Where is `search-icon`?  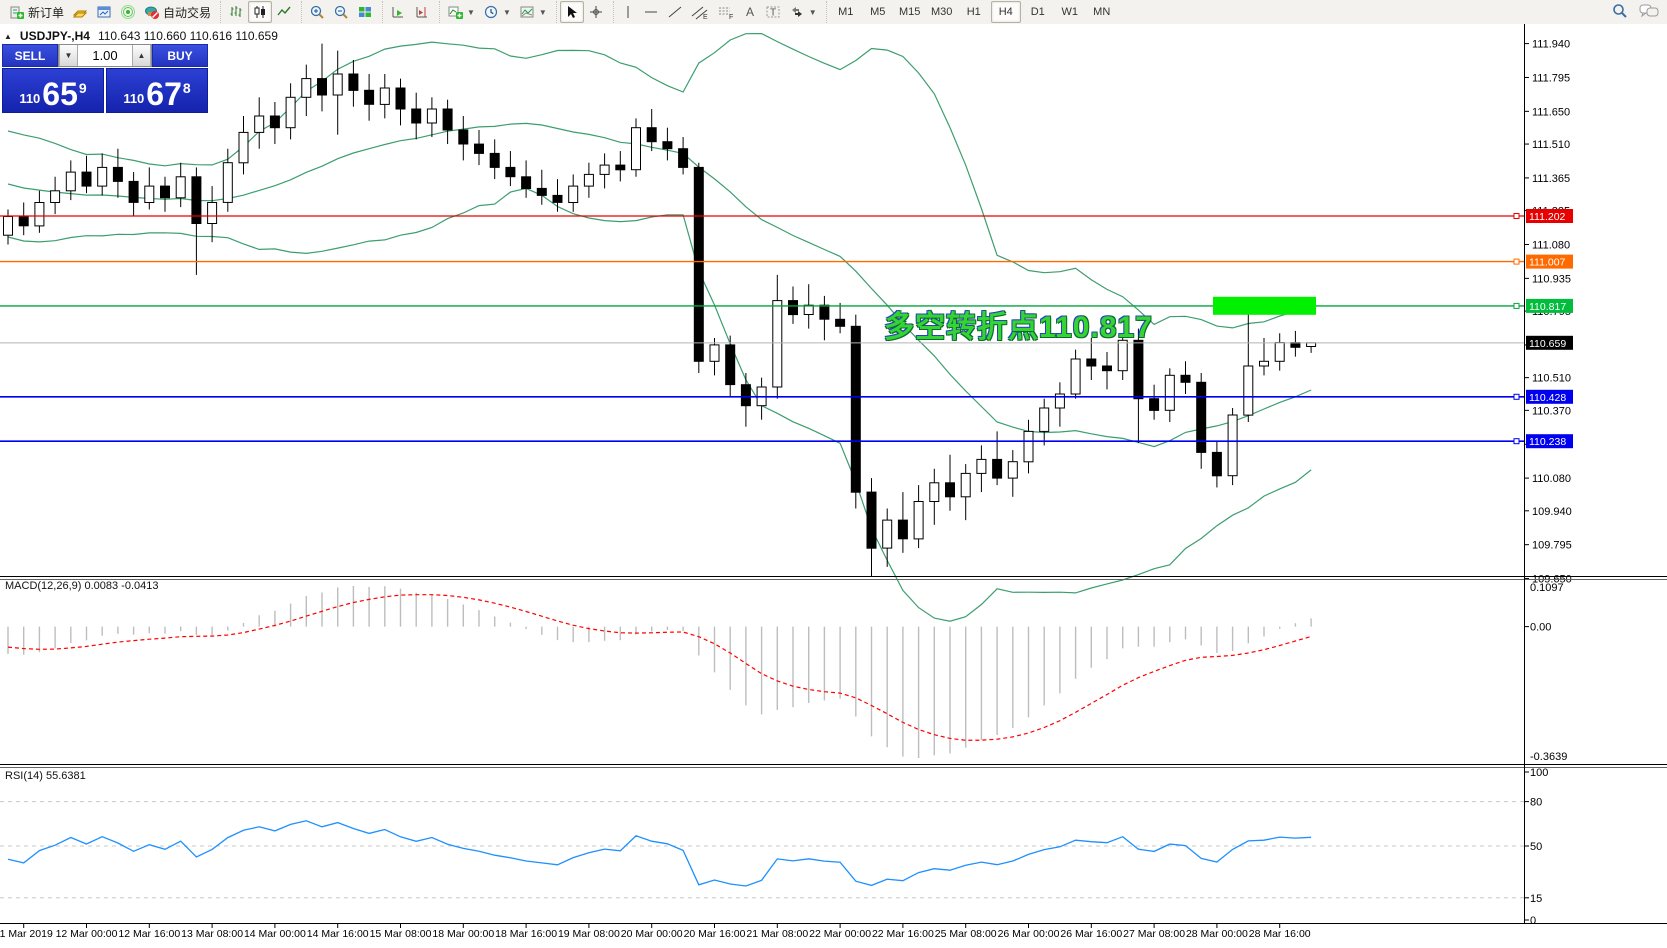
search-icon is located at coordinates (1620, 12).